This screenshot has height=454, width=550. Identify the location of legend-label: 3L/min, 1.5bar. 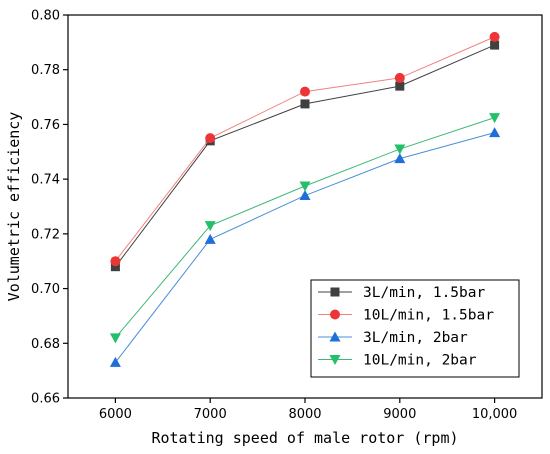
(424, 293).